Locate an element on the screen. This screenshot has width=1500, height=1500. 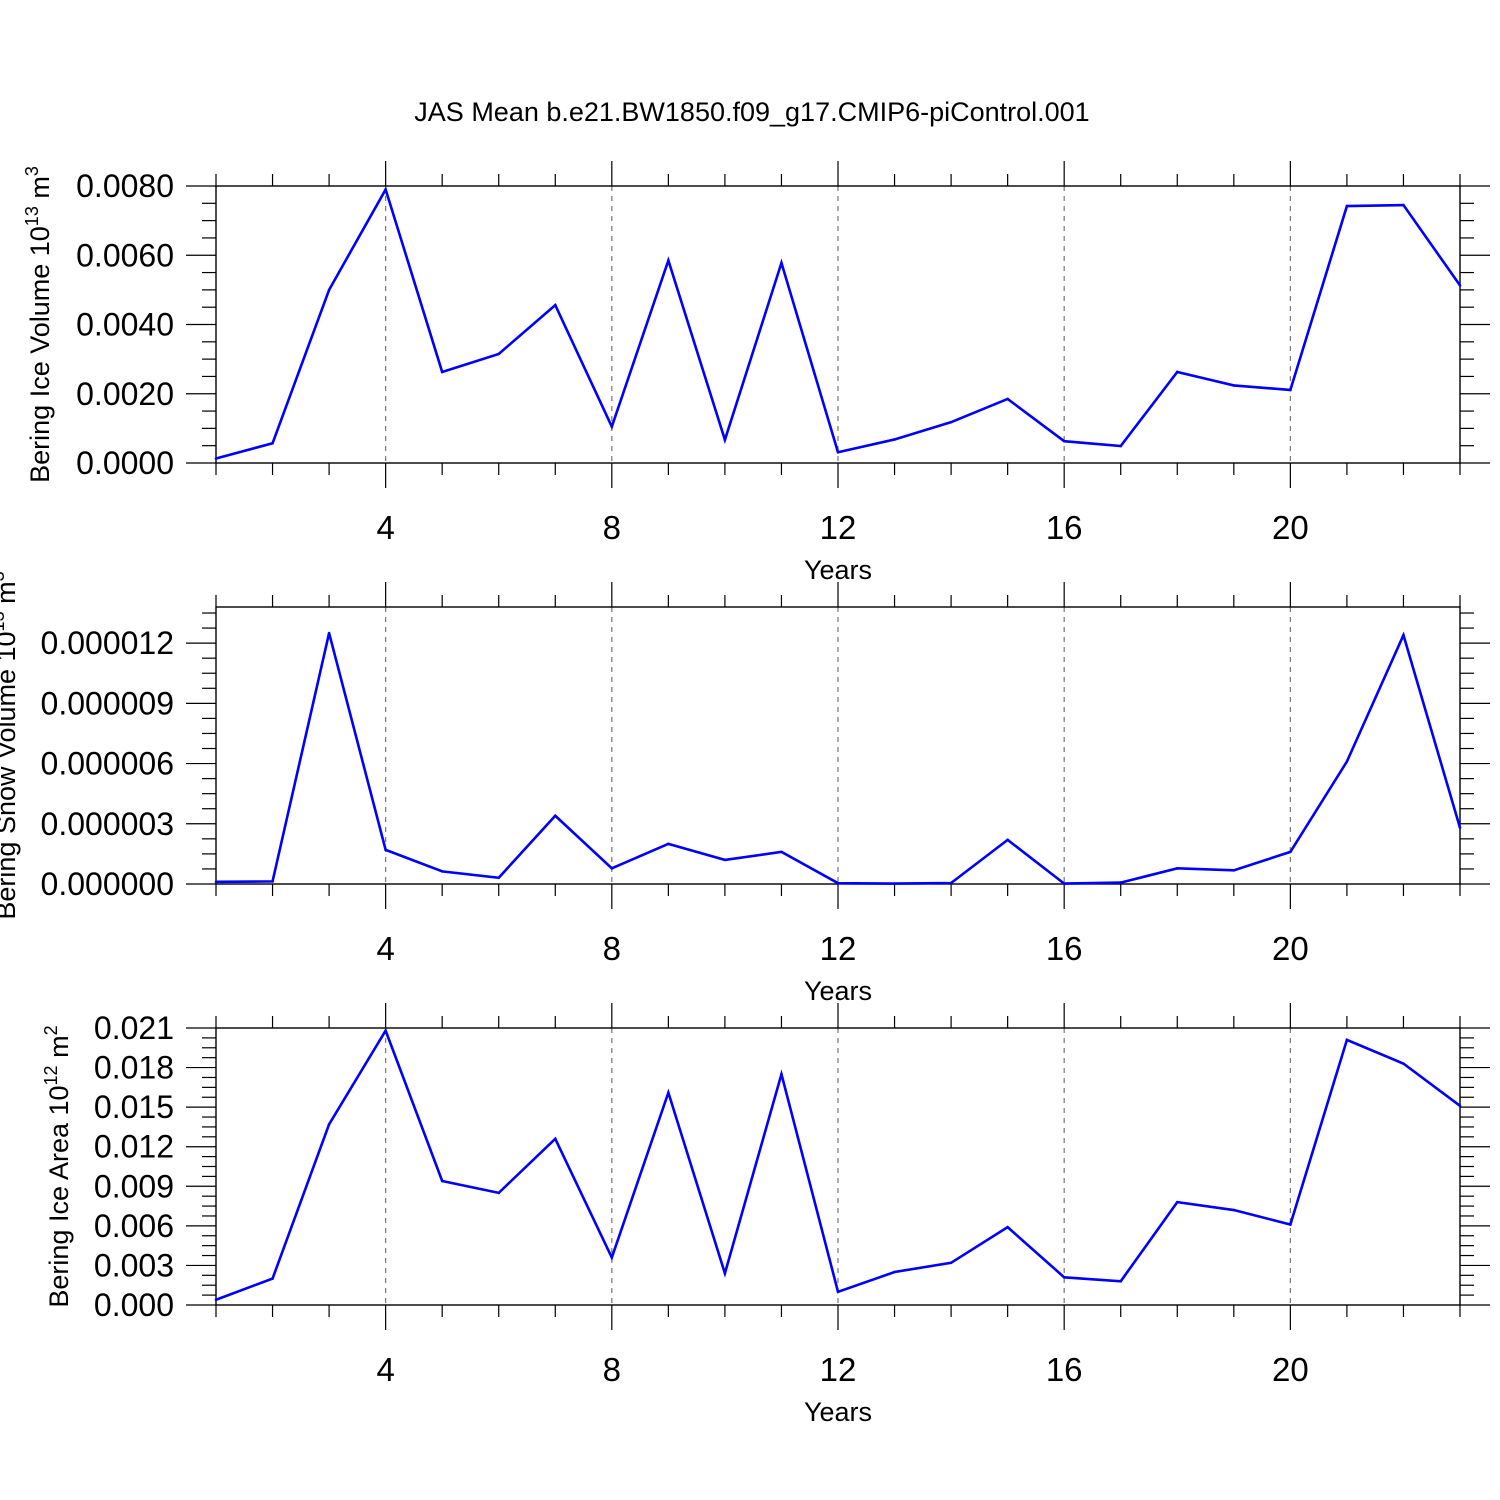
y-tick-label: 0.009 is located at coordinates (134, 1186).